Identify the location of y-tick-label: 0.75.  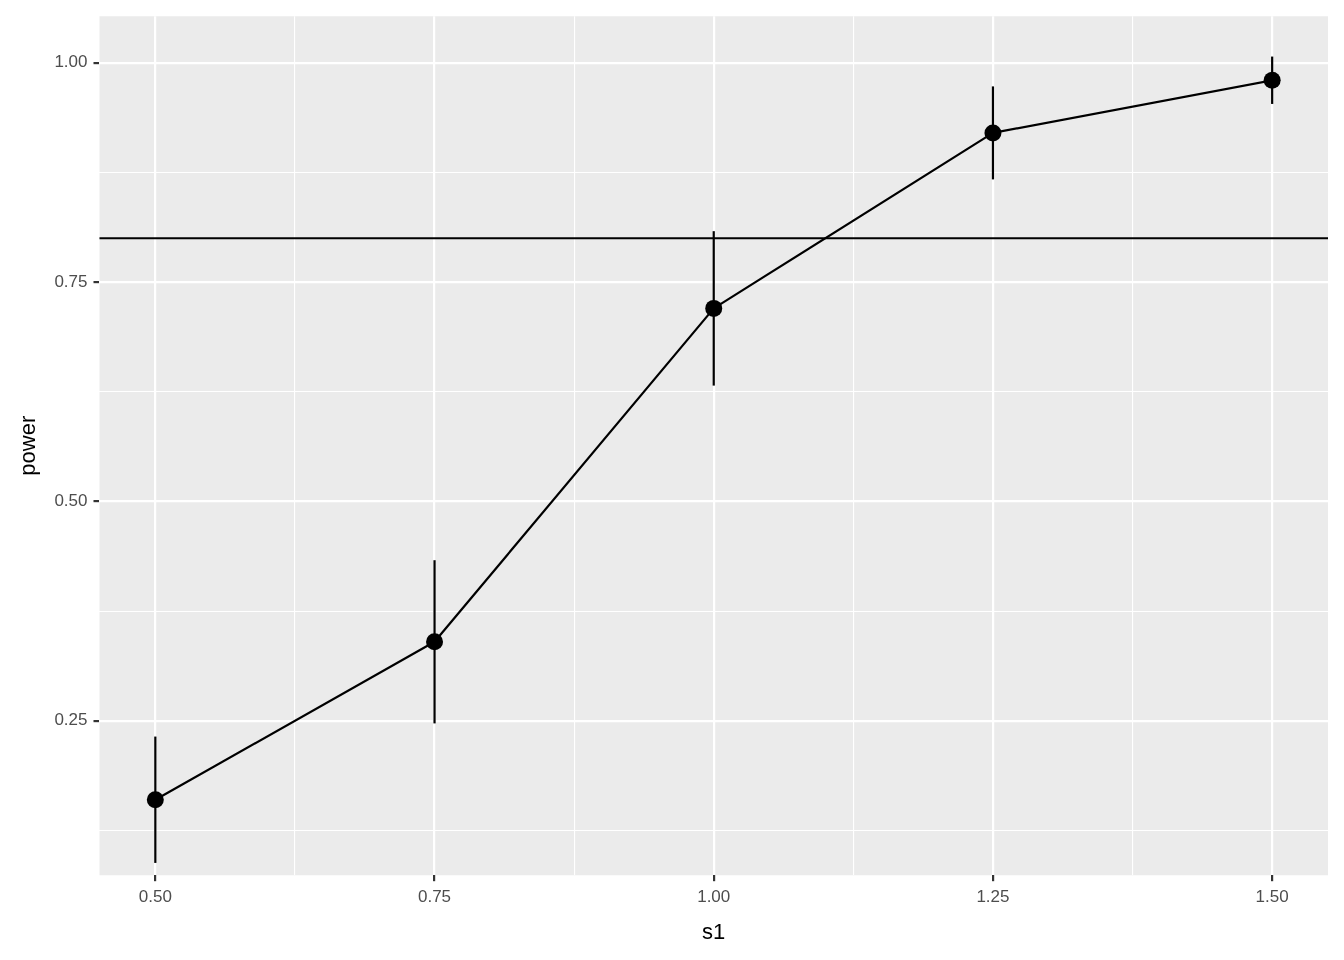
(71, 281).